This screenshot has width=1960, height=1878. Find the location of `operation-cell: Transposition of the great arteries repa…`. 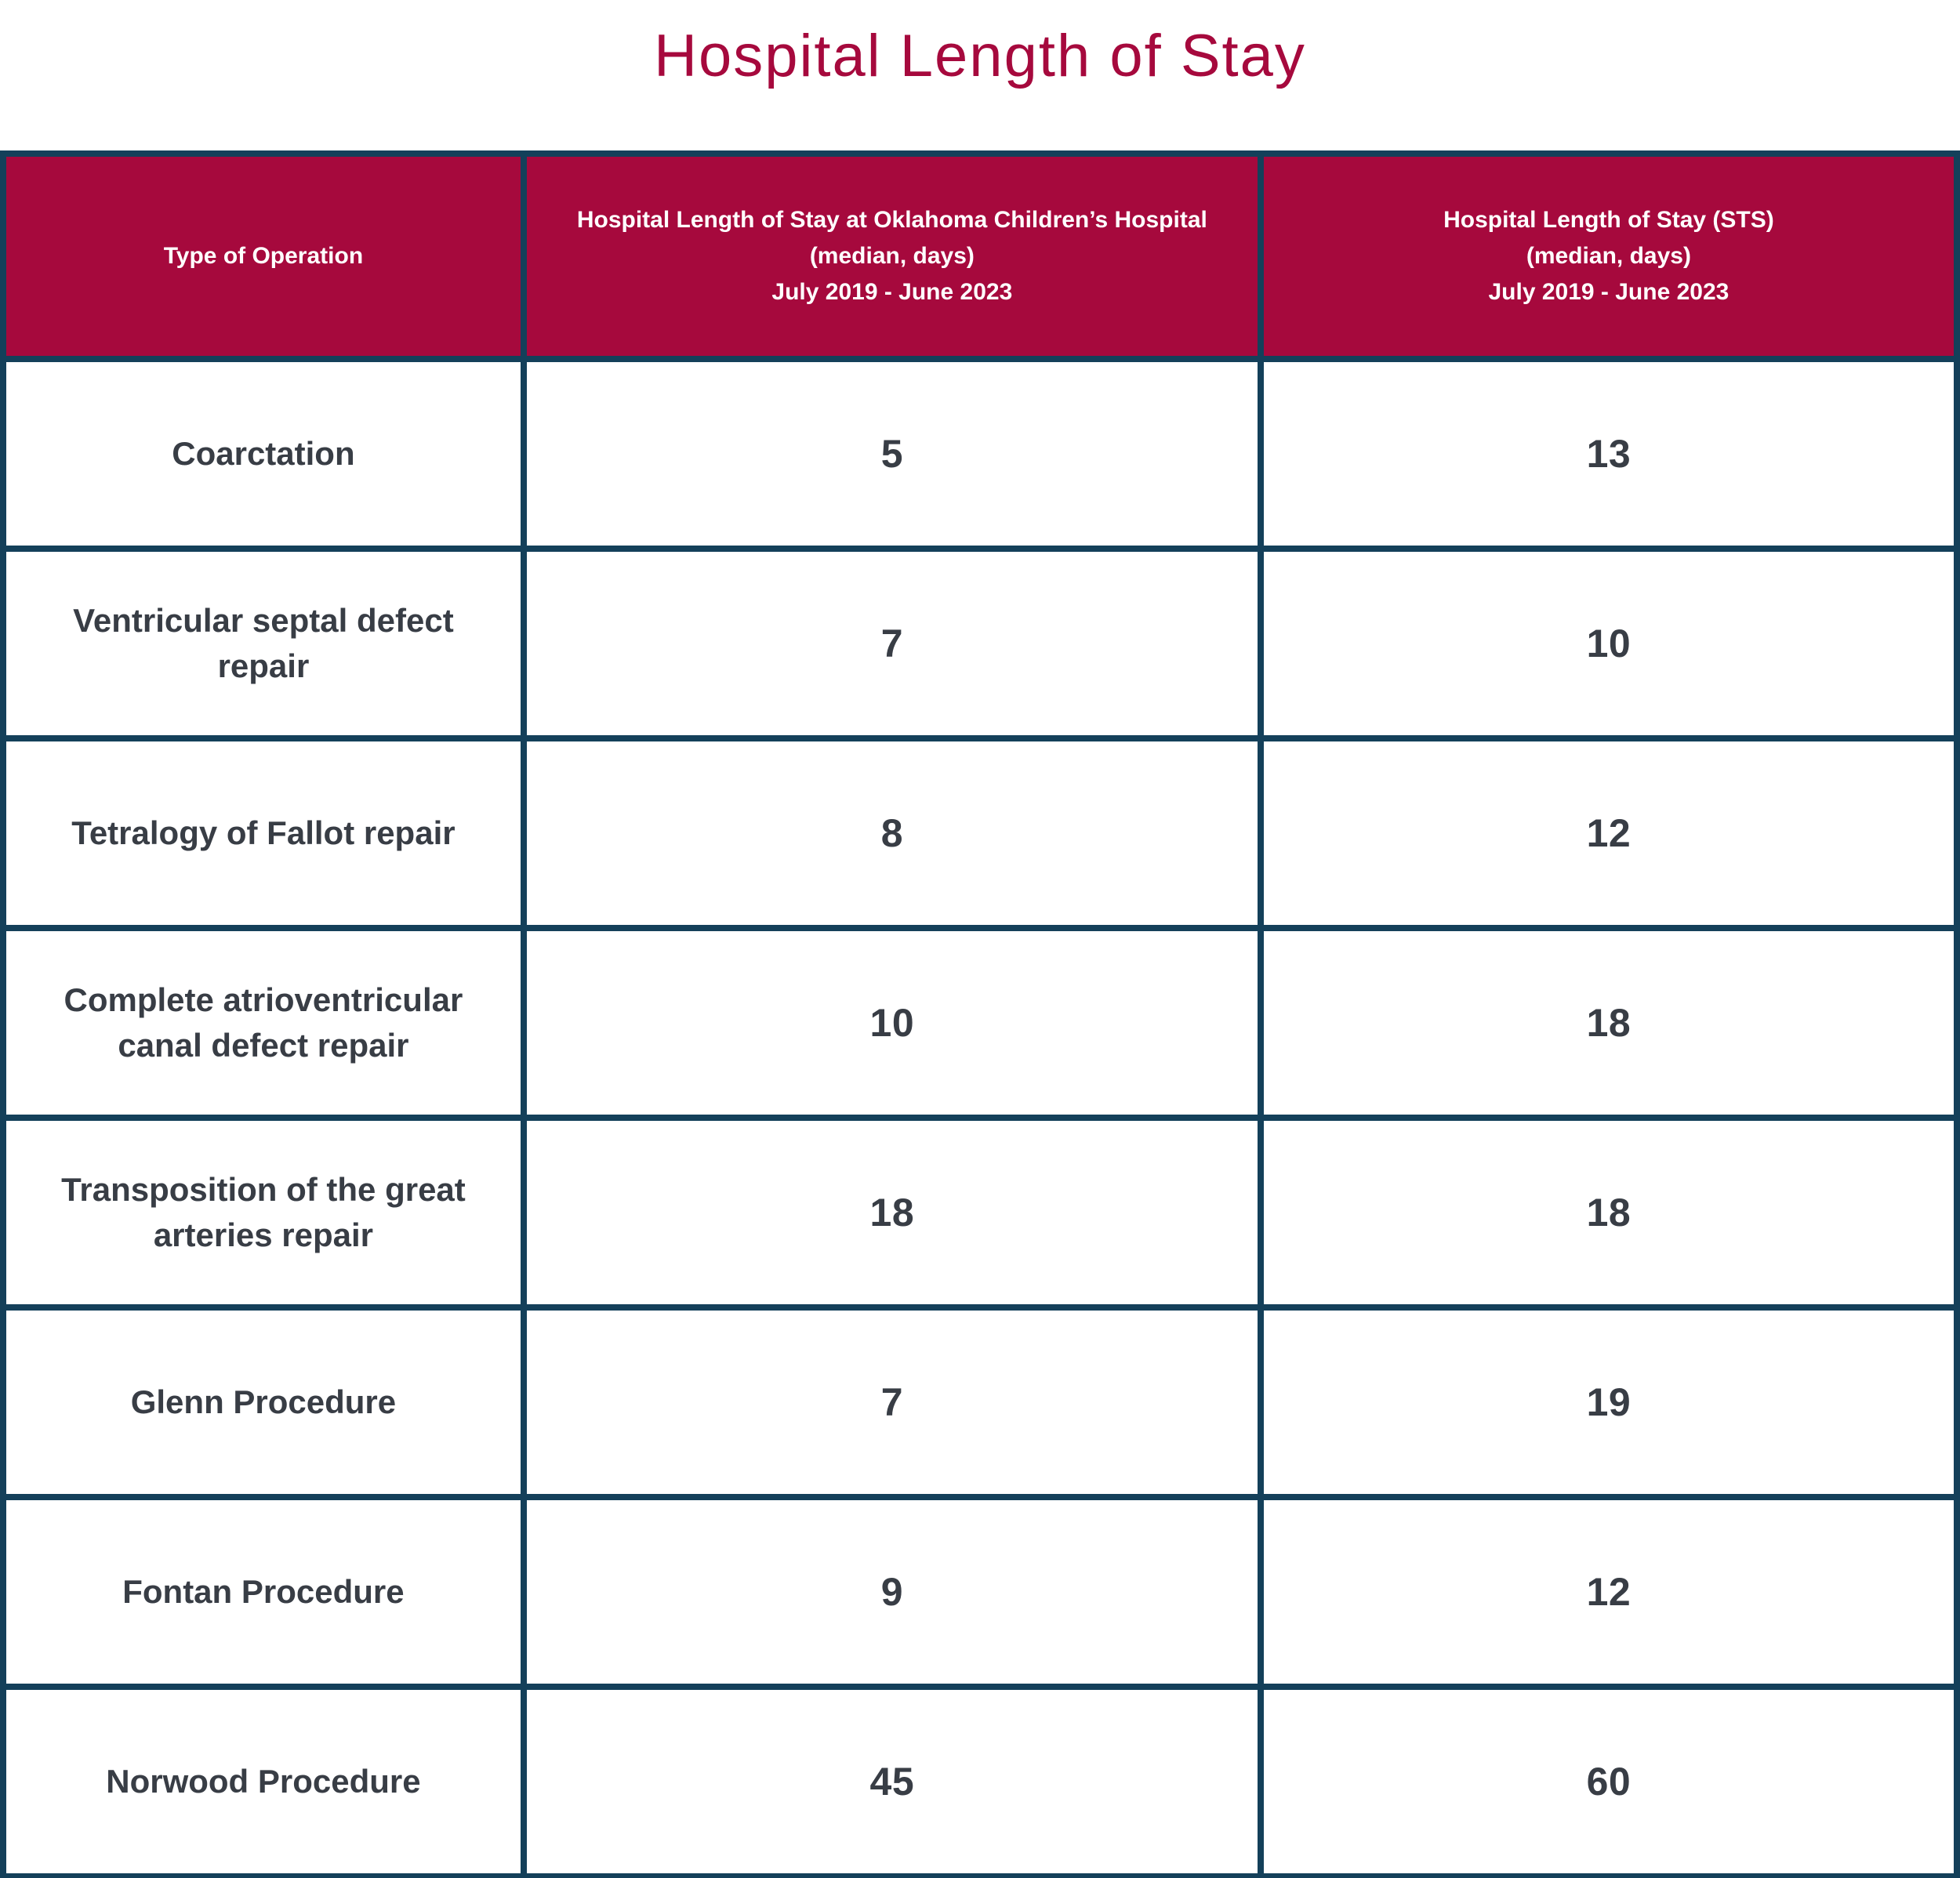

operation-cell: Transposition of the great arteries repa… is located at coordinates (263, 1213).